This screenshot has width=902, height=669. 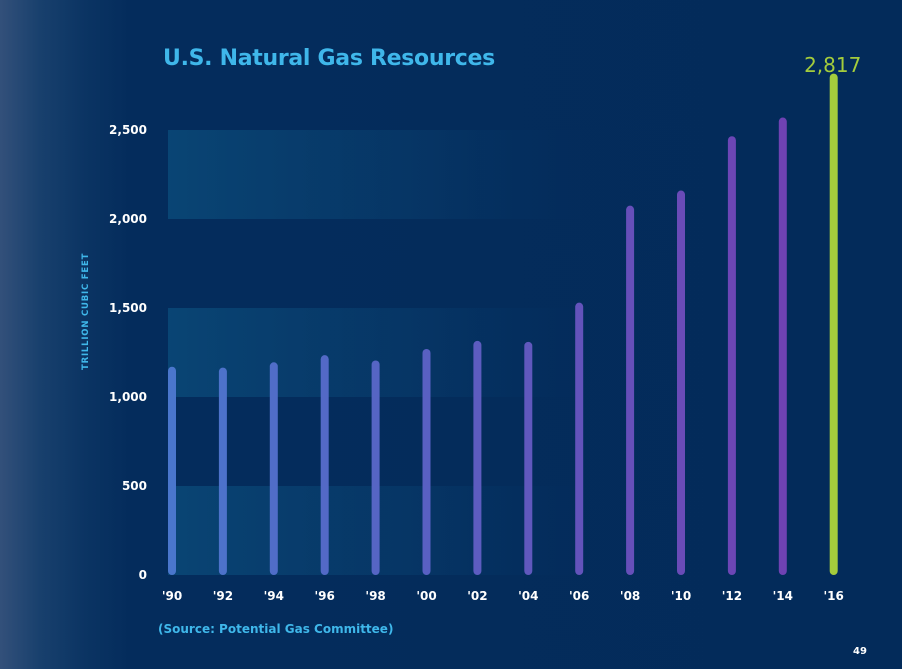 What do you see at coordinates (128, 130) in the screenshot?
I see `y-tick-label: 2,500` at bounding box center [128, 130].